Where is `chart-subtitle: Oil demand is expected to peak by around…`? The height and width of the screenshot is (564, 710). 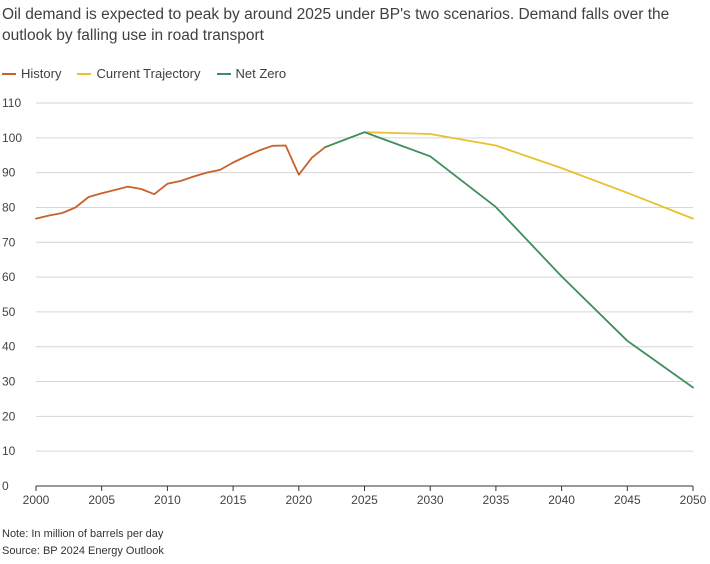
chart-subtitle: Oil demand is expected to peak by around… is located at coordinates (336, 25).